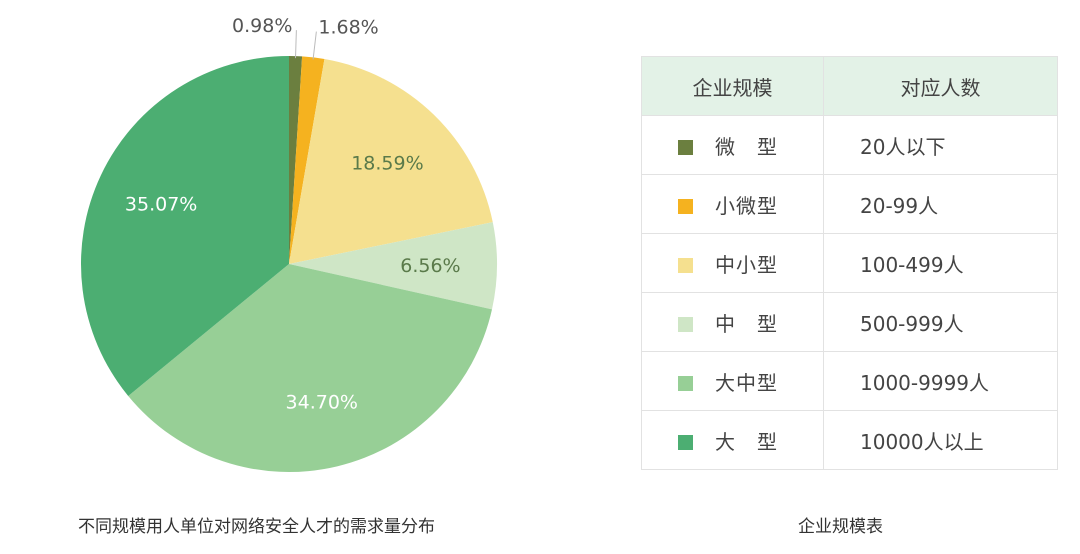 The width and height of the screenshot is (1080, 554). Describe the element at coordinates (940, 440) in the screenshot. I see `count-cell: 10000人以上` at that location.